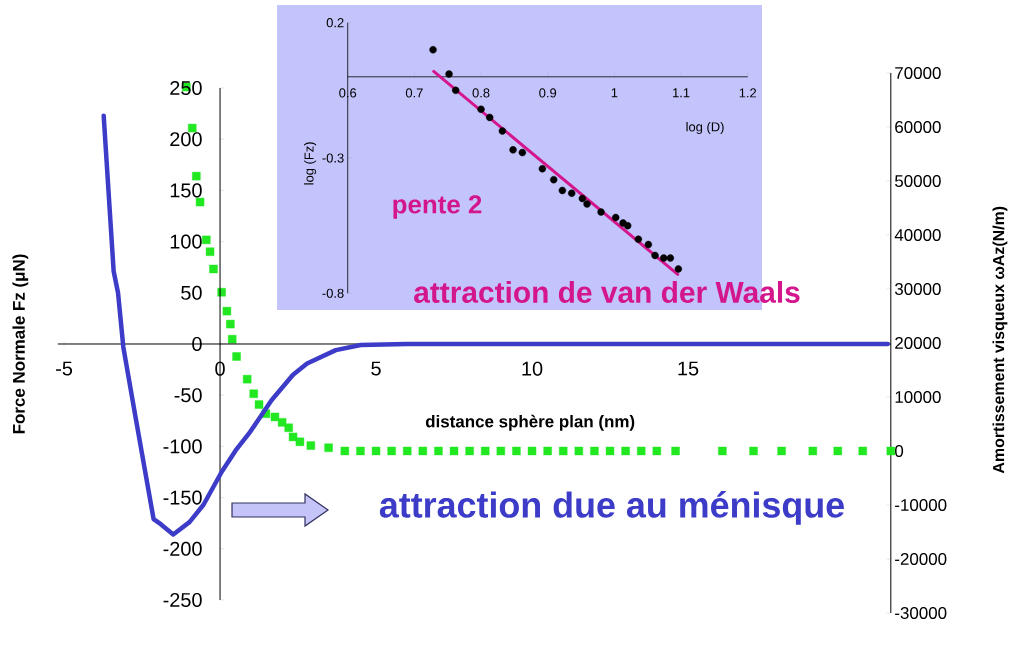 This screenshot has height=647, width=1015. What do you see at coordinates (182, 600) in the screenshot?
I see `y-tick-label: -250` at bounding box center [182, 600].